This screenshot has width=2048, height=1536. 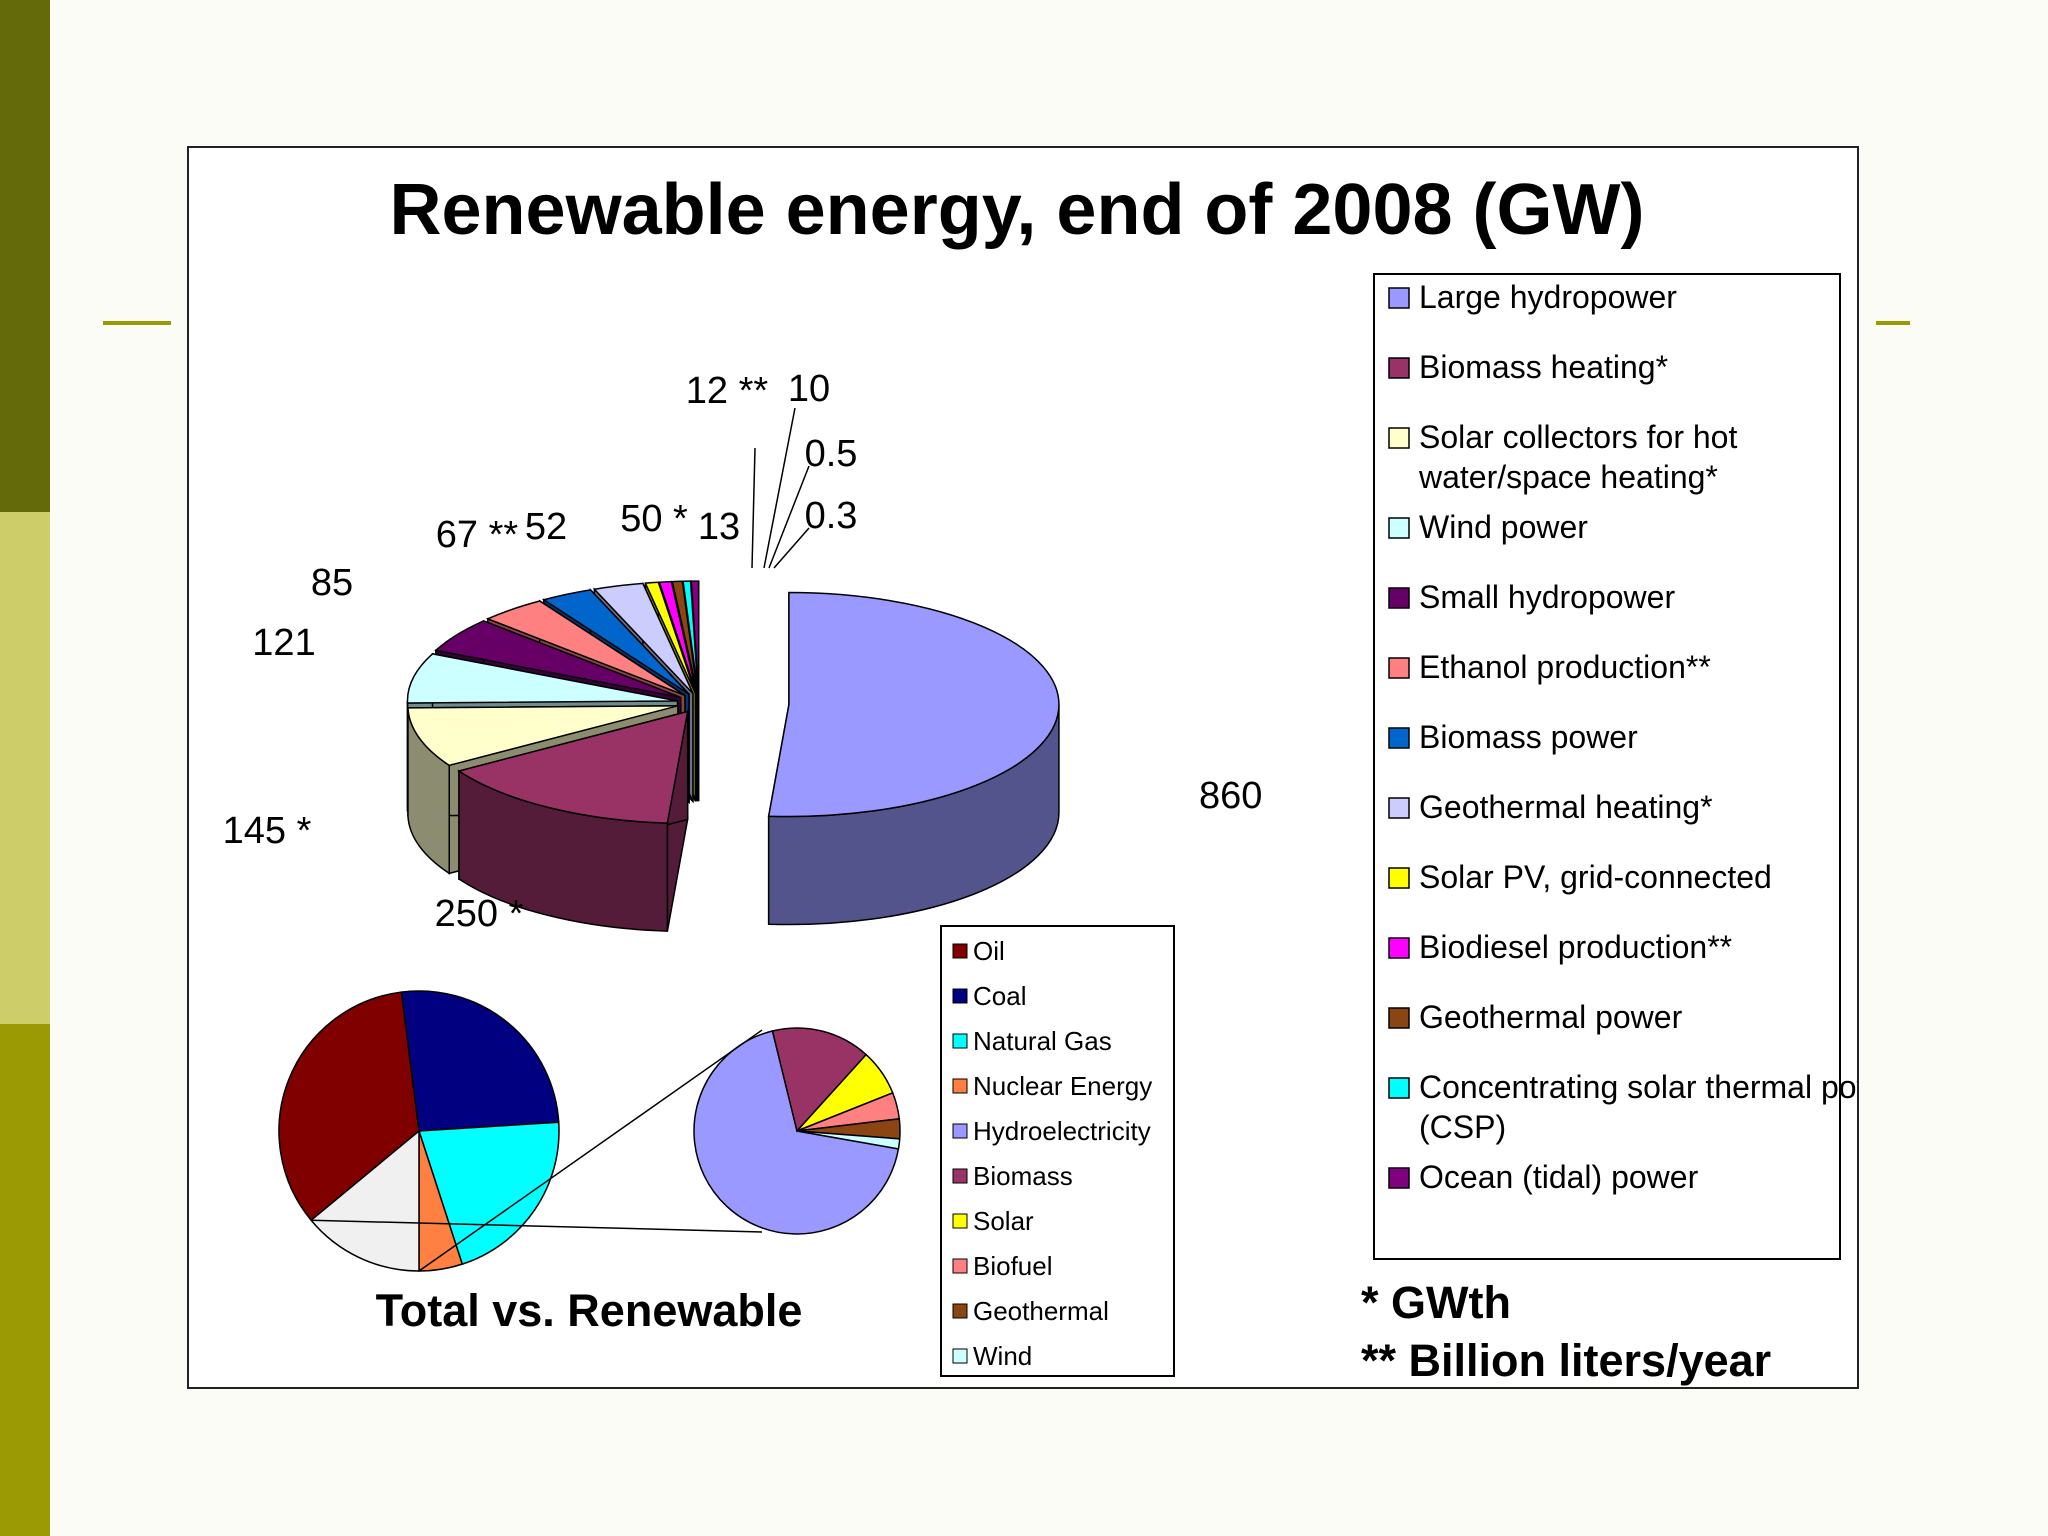 I want to click on slice-oil, so click(x=349, y=1106).